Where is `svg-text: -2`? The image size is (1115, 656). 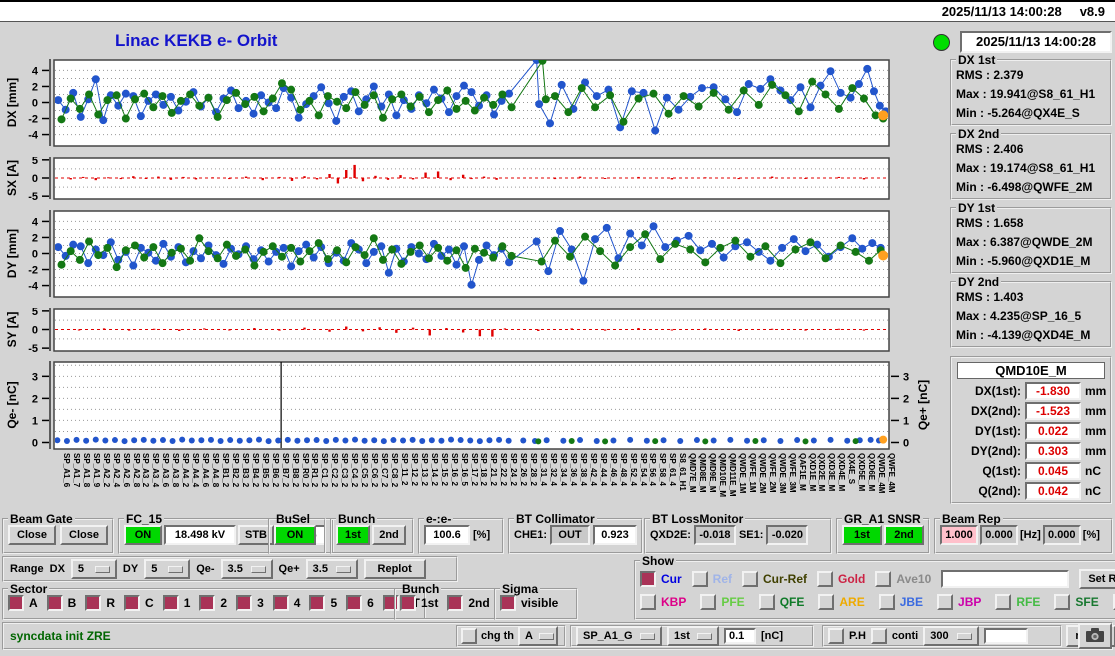 svg-text: -2 is located at coordinates (33, 271).